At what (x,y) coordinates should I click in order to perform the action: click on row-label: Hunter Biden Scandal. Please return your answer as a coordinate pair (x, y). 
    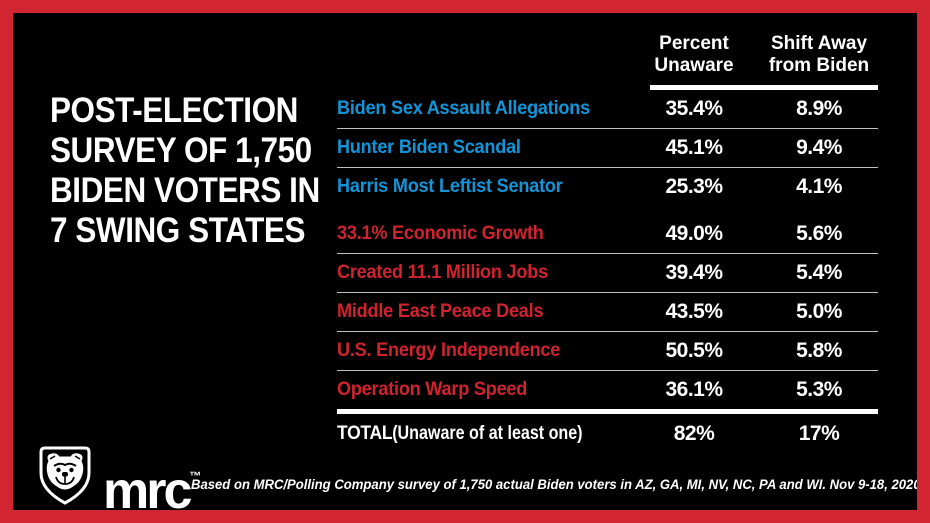
    Looking at the image, I should click on (429, 147).